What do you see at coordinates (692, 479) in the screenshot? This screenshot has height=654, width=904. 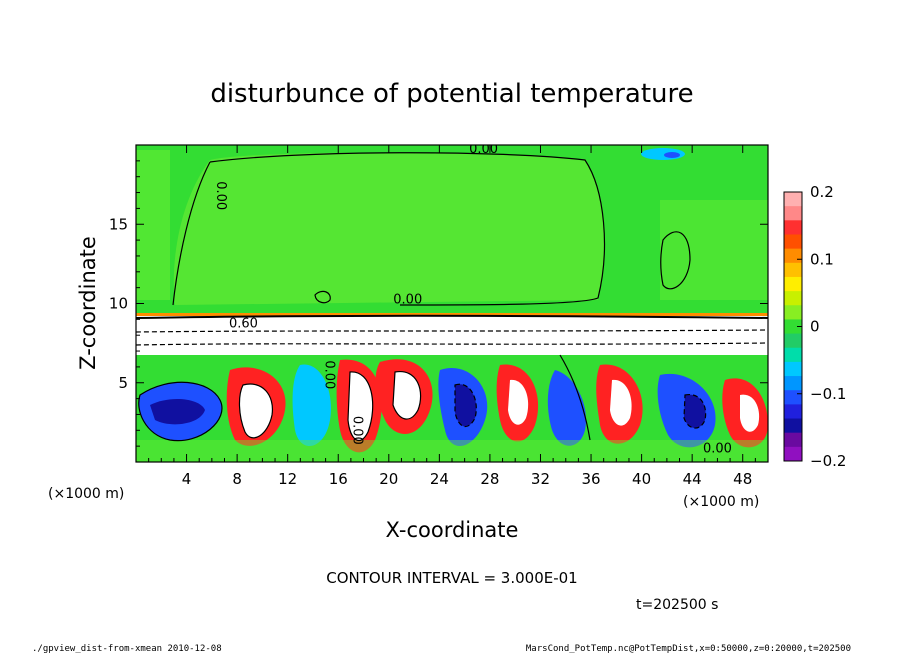 I see `x-tick-label: 44` at bounding box center [692, 479].